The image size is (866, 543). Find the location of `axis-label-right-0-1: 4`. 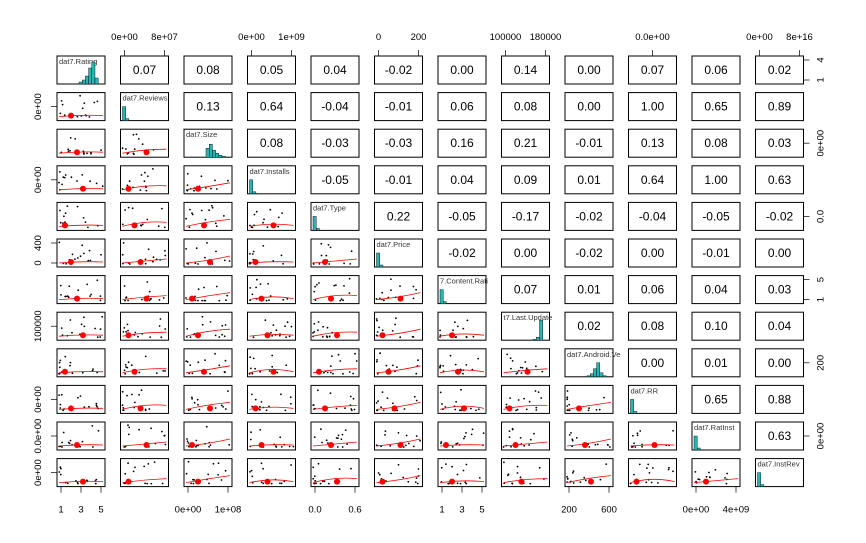

axis-label-right-0-1: 4 is located at coordinates (821, 59).